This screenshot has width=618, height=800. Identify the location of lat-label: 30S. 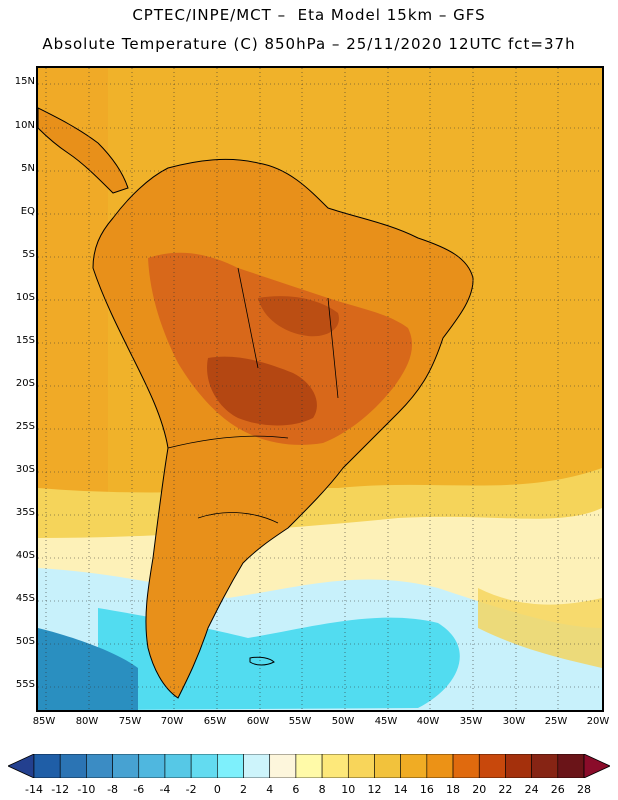
(25, 469).